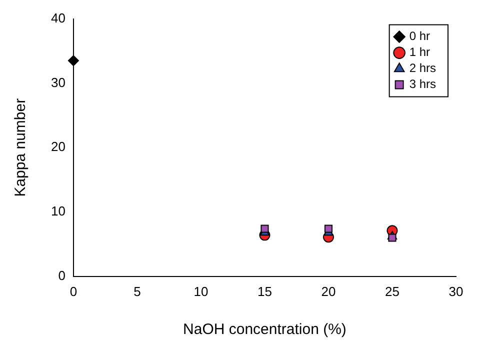  I want to click on x-tick-label: 5, so click(137, 291).